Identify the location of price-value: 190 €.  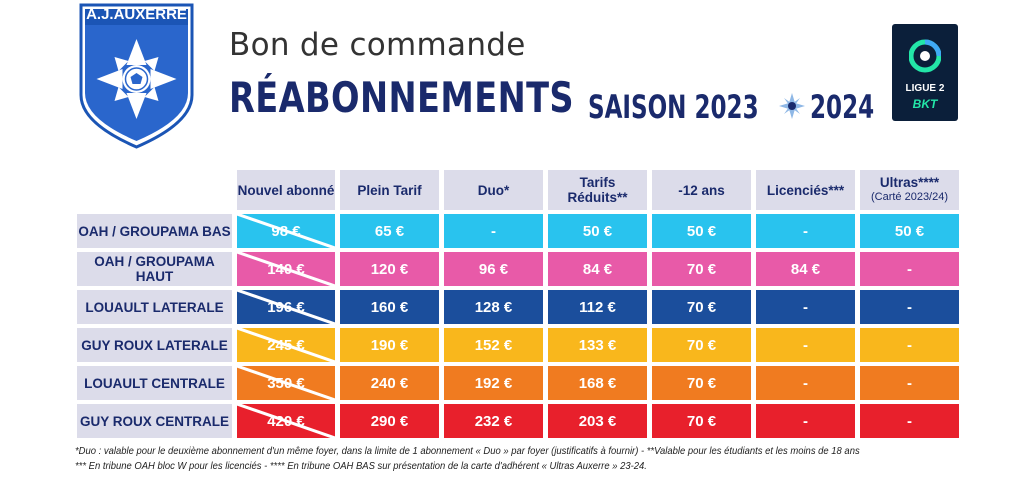
(389, 345).